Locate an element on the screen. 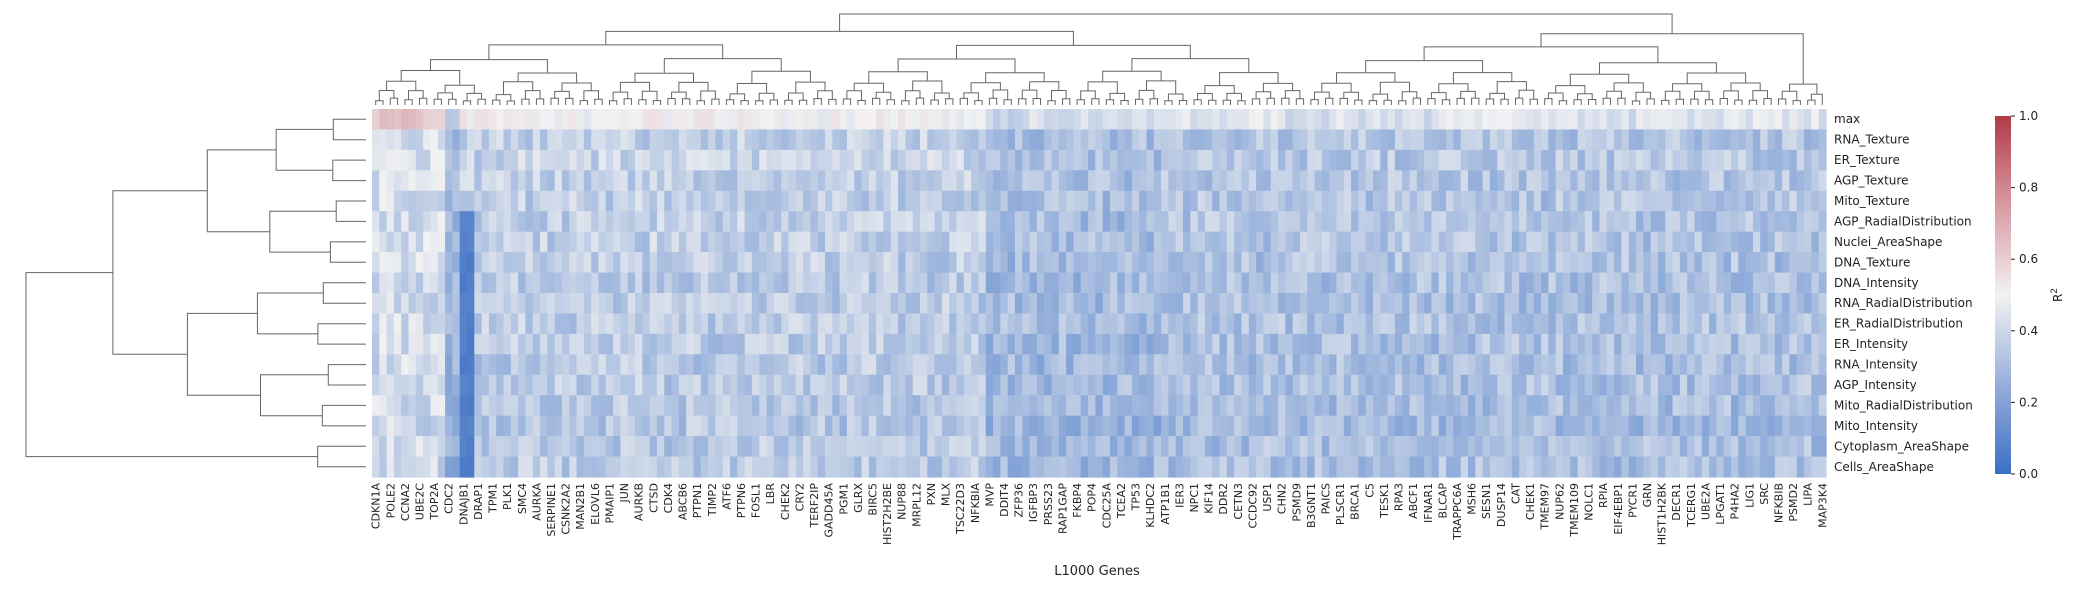 The image size is (2078, 593). column-label: MLX is located at coordinates (946, 495).